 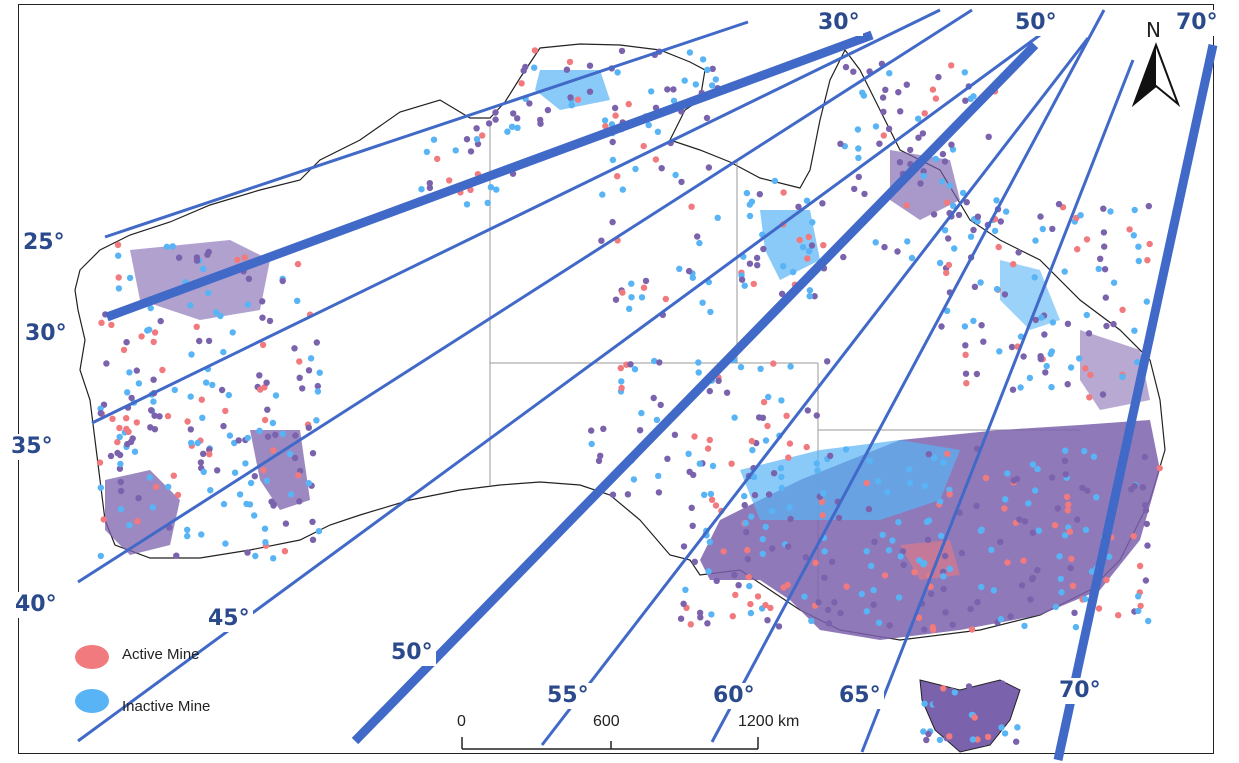 I want to click on legend-inactive-label: Inactive Mine, so click(x=166, y=706).